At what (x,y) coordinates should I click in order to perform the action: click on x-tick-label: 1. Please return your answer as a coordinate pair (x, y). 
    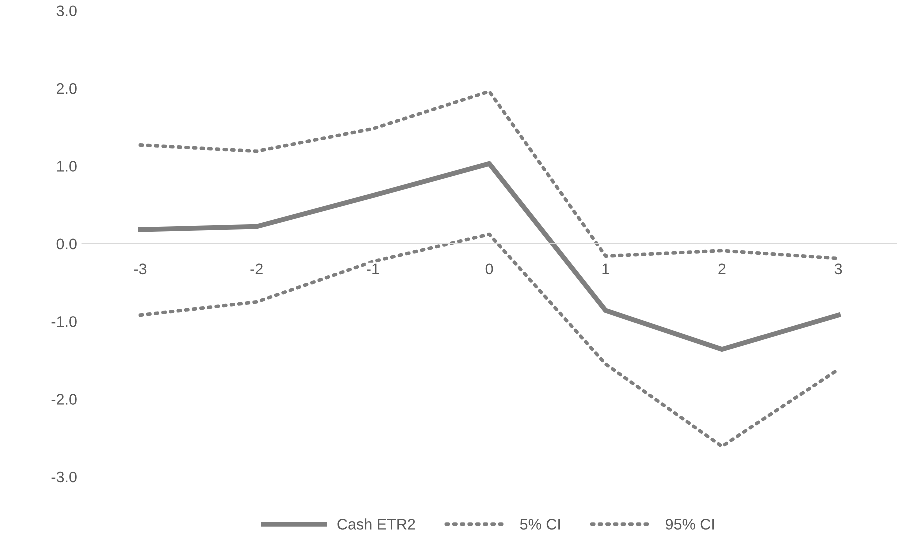
    Looking at the image, I should click on (606, 269).